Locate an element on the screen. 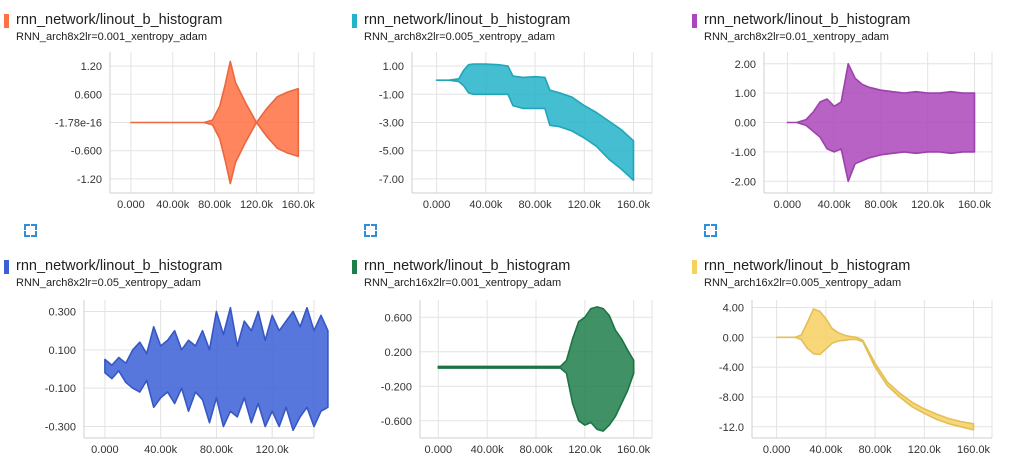 Image resolution: width=1019 pixels, height=471 pixels. y-tick-label: -0.100 is located at coordinates (60, 389).